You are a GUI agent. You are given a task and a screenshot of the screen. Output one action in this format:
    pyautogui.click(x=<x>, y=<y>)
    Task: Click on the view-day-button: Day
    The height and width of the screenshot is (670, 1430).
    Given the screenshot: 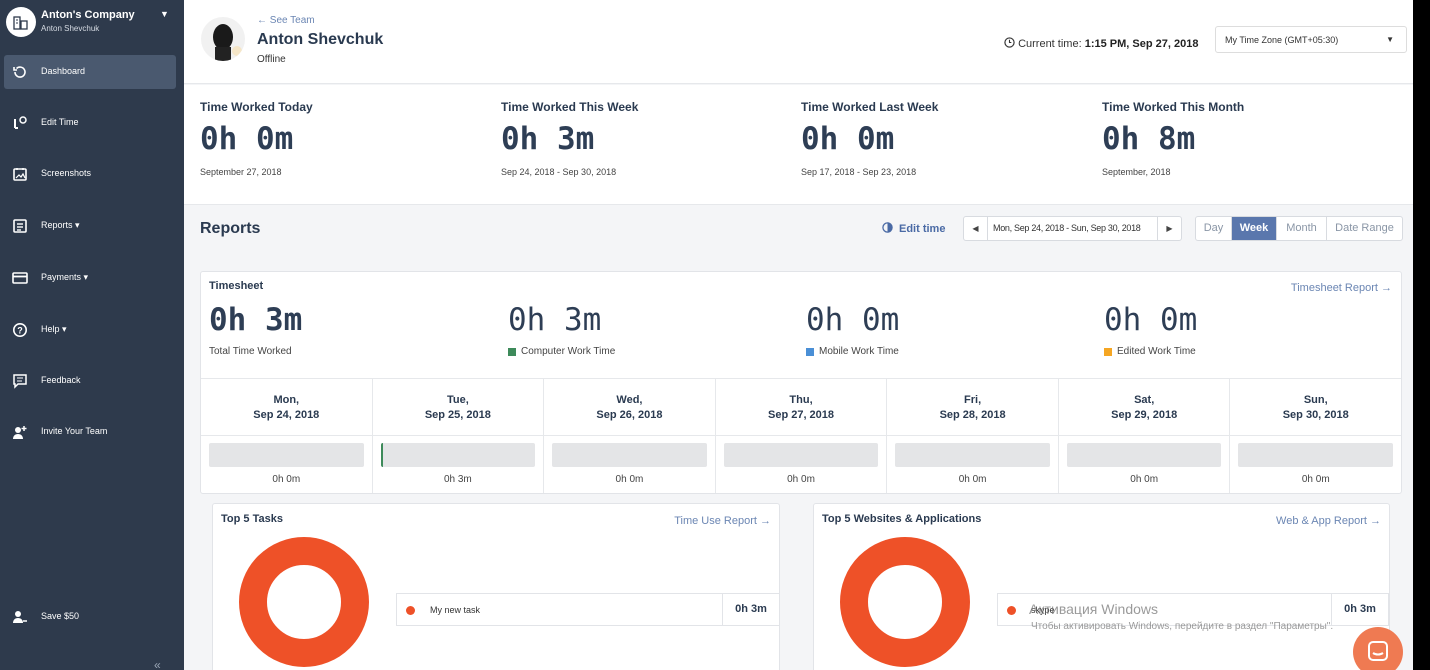 What is the action you would take?
    pyautogui.click(x=1214, y=228)
    